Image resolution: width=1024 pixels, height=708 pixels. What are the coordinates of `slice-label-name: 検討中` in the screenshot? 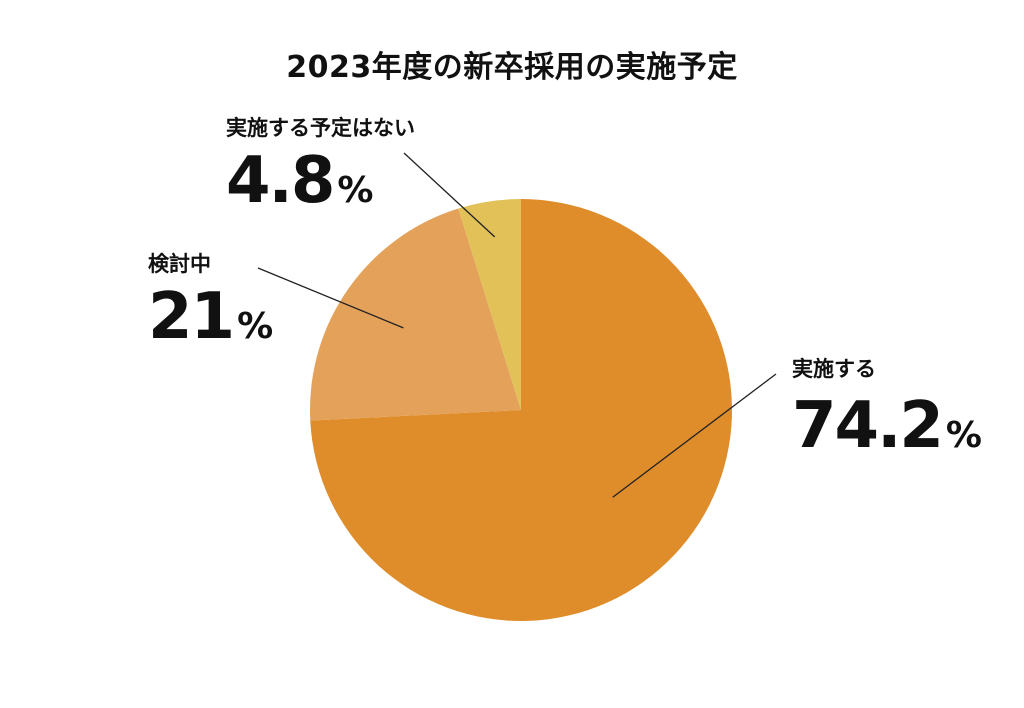 It's located at (179, 264).